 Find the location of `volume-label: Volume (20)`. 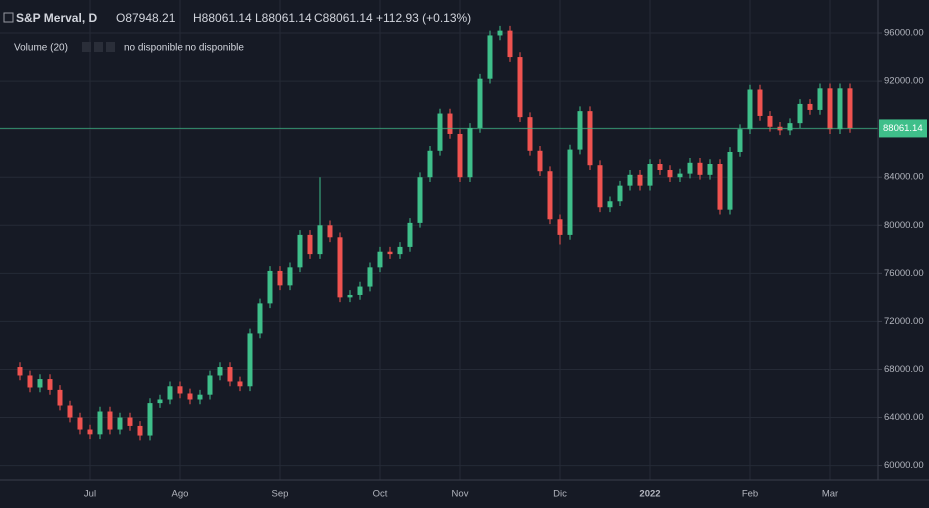

volume-label: Volume (20) is located at coordinates (41, 48).